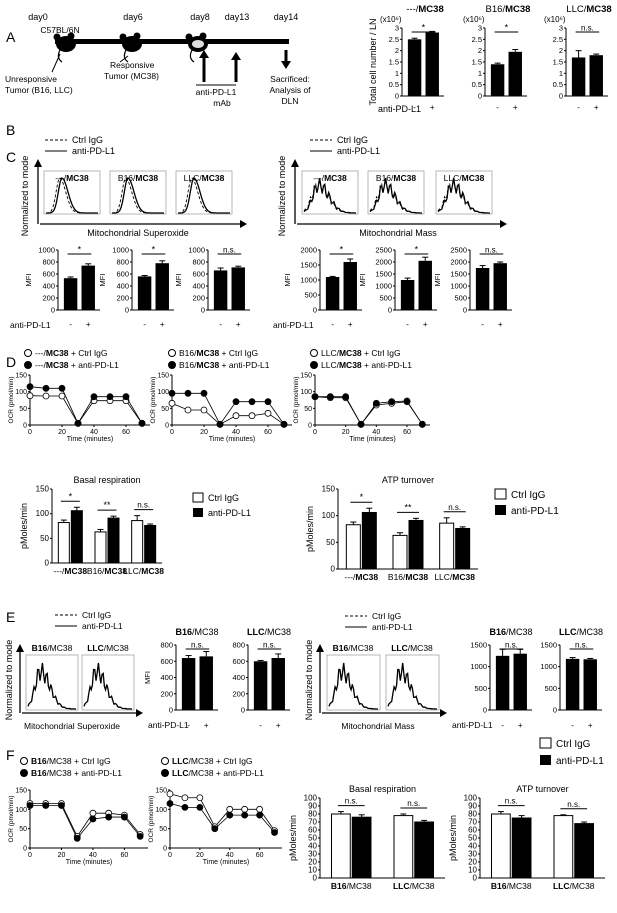 This screenshot has width=617, height=913. Describe the element at coordinates (330, 178) in the screenshot. I see `histogram-title: ---/MC38` at that location.